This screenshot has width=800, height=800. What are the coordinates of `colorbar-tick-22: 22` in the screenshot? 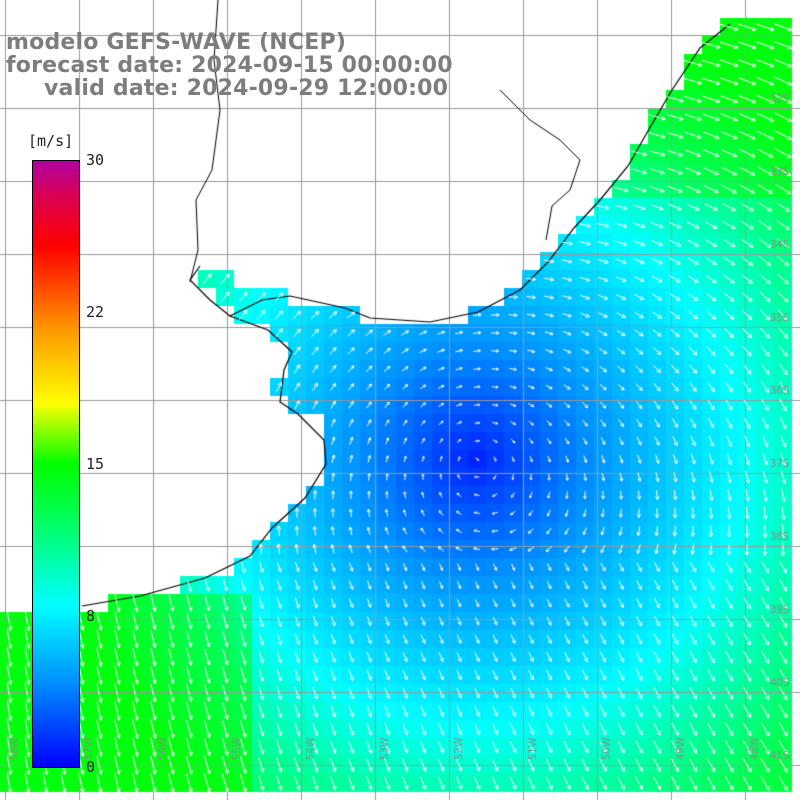 It's located at (95, 312).